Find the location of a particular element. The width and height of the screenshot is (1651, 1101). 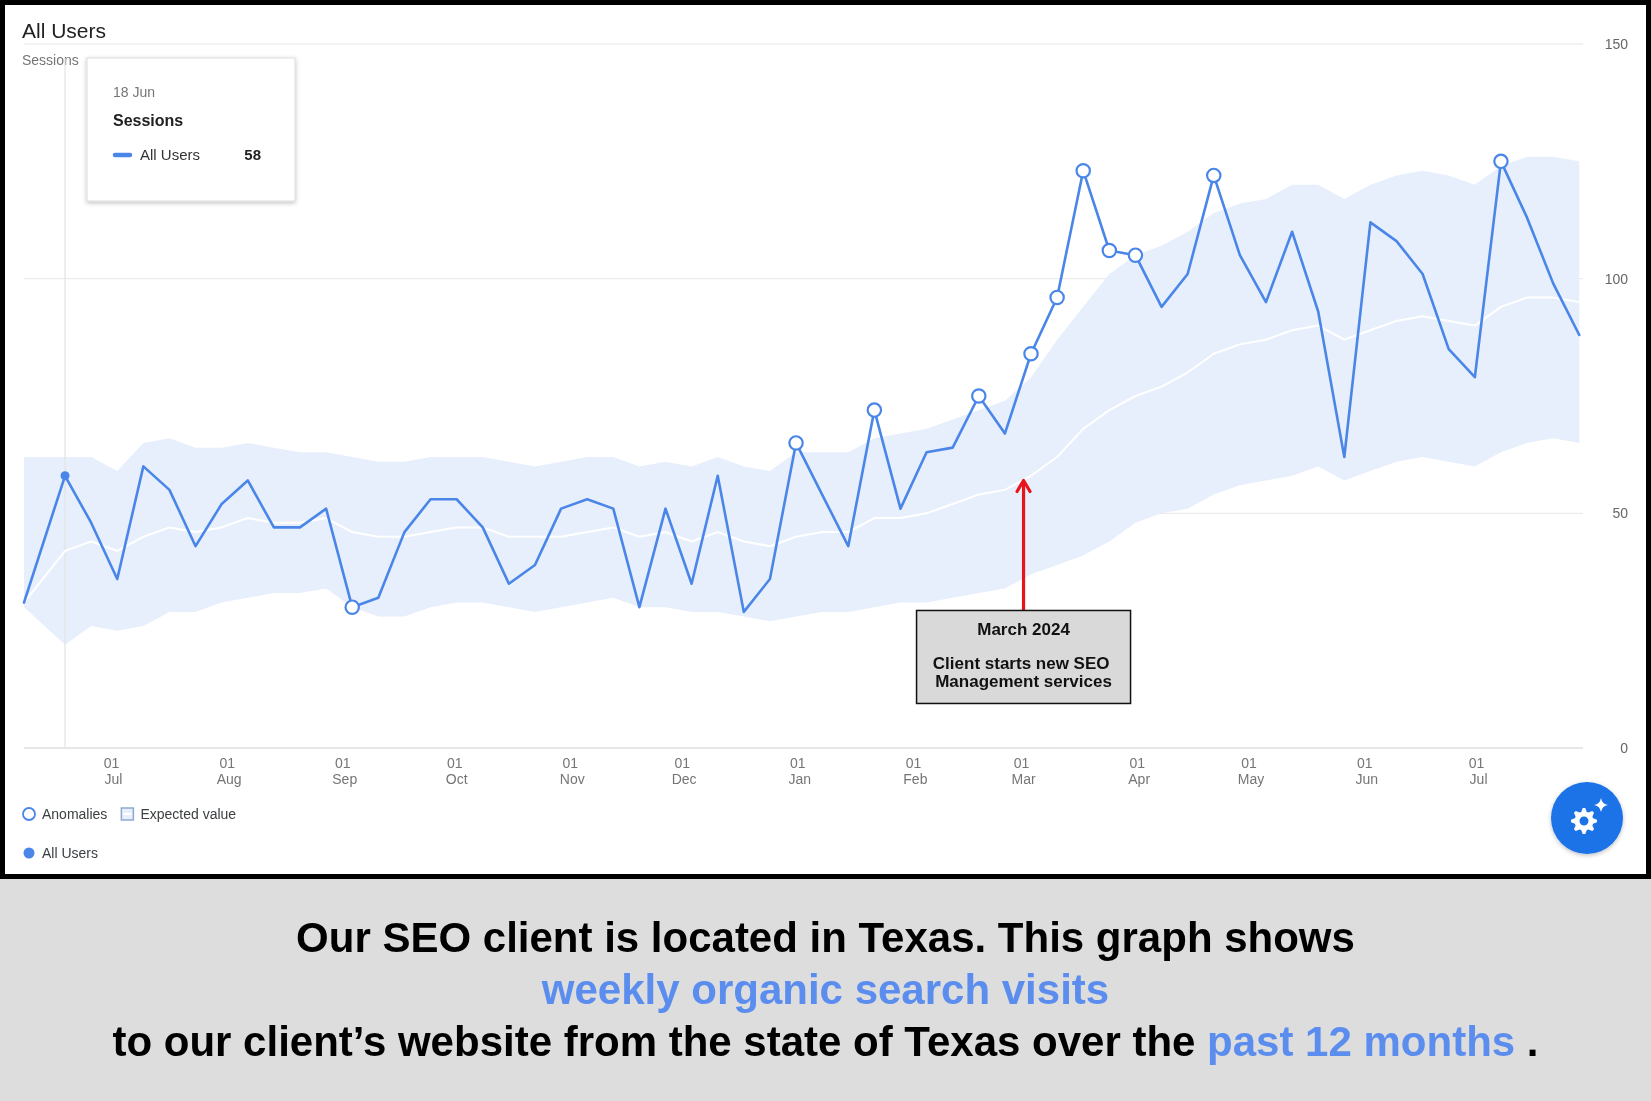

x-tick-label: 01 Aug is located at coordinates (229, 771).